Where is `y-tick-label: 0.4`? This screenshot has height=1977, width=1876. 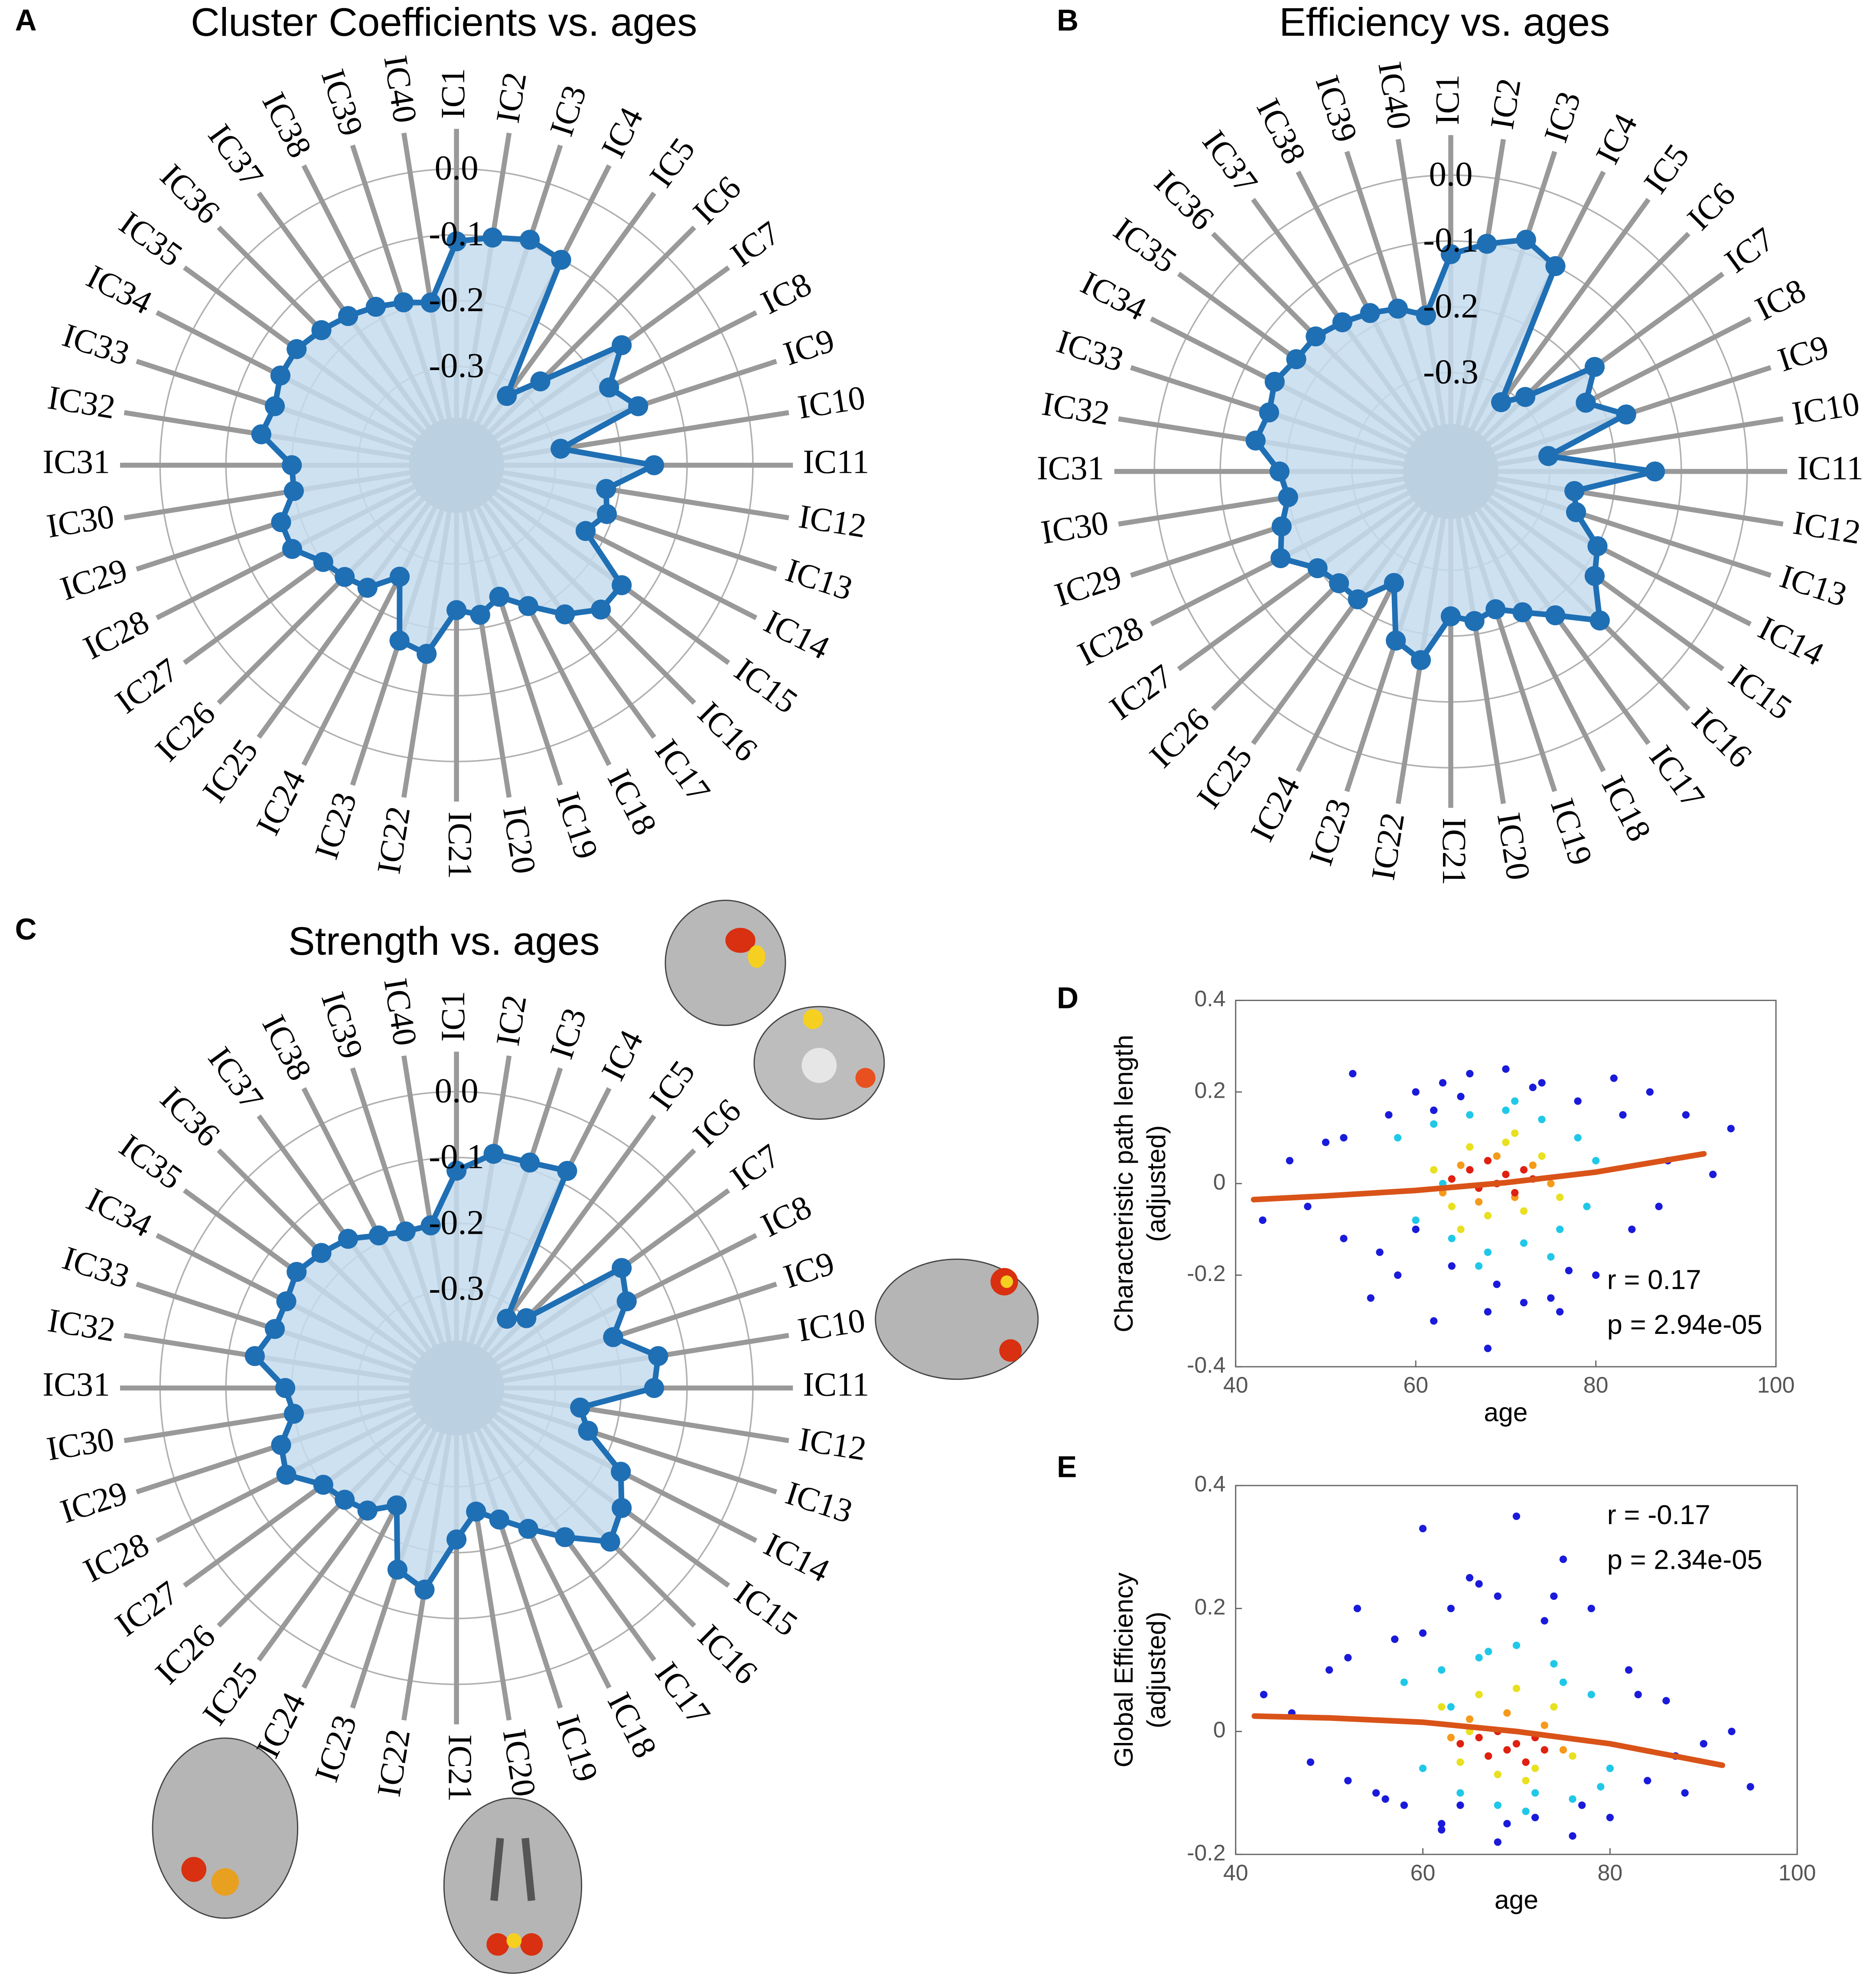 y-tick-label: 0.4 is located at coordinates (1210, 998).